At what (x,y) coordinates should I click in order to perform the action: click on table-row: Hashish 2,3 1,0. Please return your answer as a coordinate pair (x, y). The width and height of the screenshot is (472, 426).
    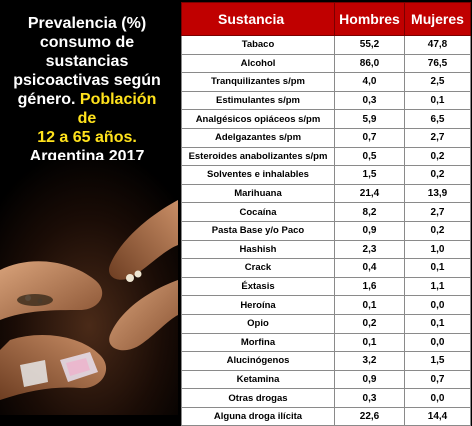
    Looking at the image, I should click on (326, 249).